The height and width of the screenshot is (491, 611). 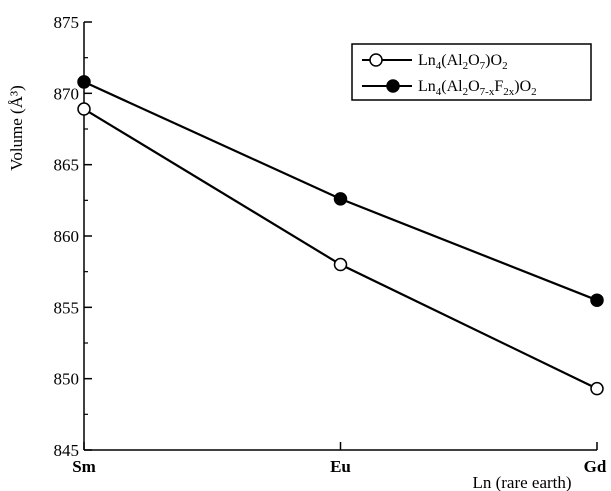 I want to click on y-axis-title-text: Volume (Å³), so click(x=16, y=128).